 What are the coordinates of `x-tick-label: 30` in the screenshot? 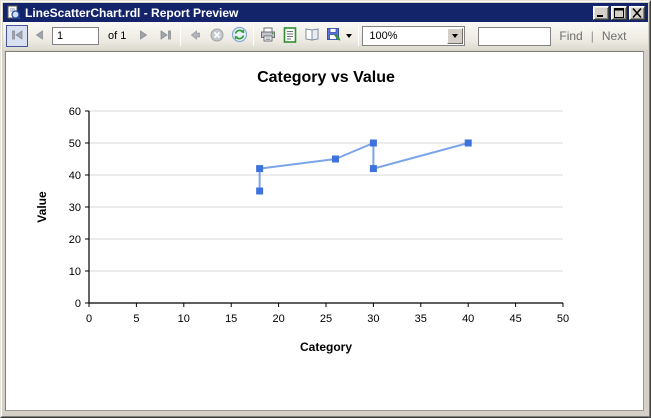 It's located at (373, 319).